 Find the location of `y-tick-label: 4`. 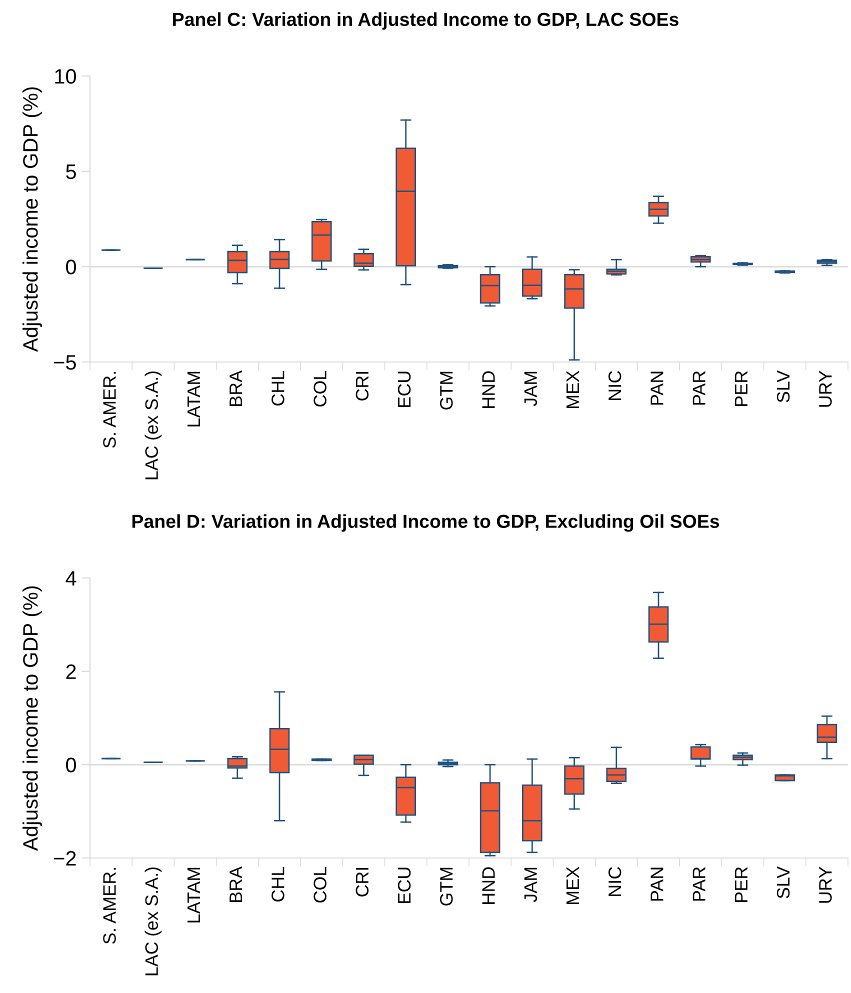

y-tick-label: 4 is located at coordinates (71, 578).